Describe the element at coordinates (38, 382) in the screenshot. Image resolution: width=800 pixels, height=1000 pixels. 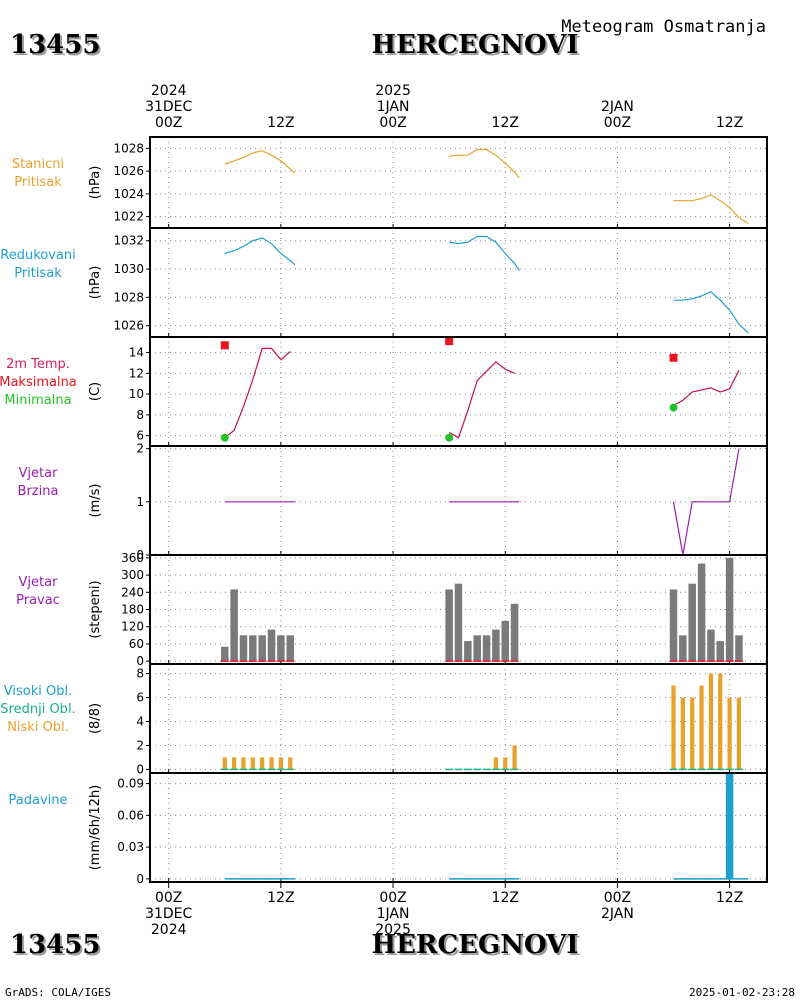
I see `panel-label: Maksimalna` at that location.